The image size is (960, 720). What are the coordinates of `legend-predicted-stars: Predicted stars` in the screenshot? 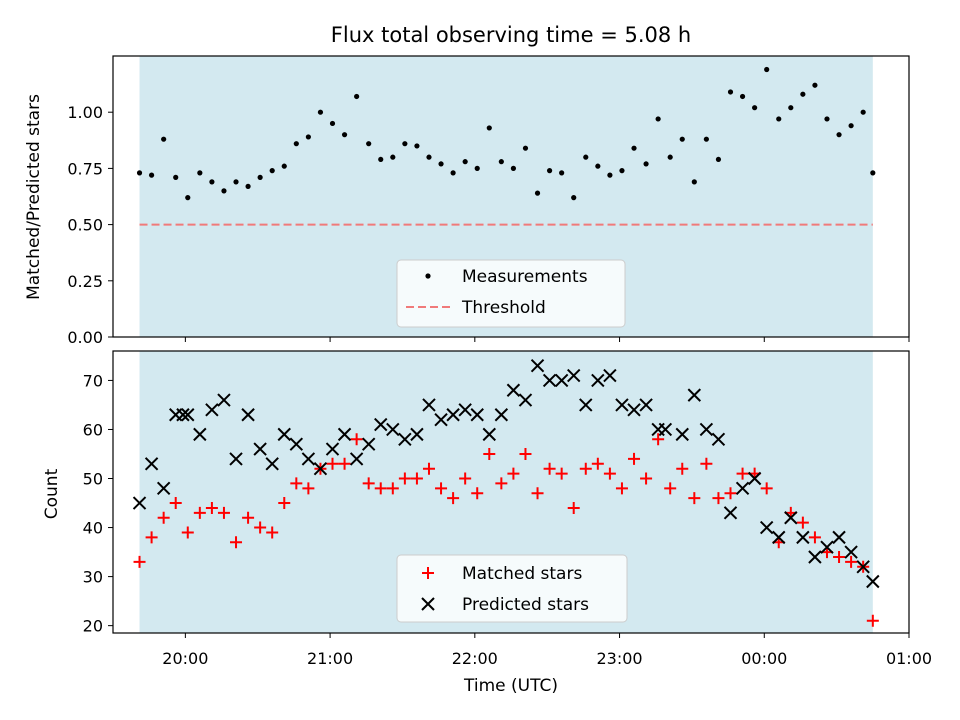 It's located at (525, 605).